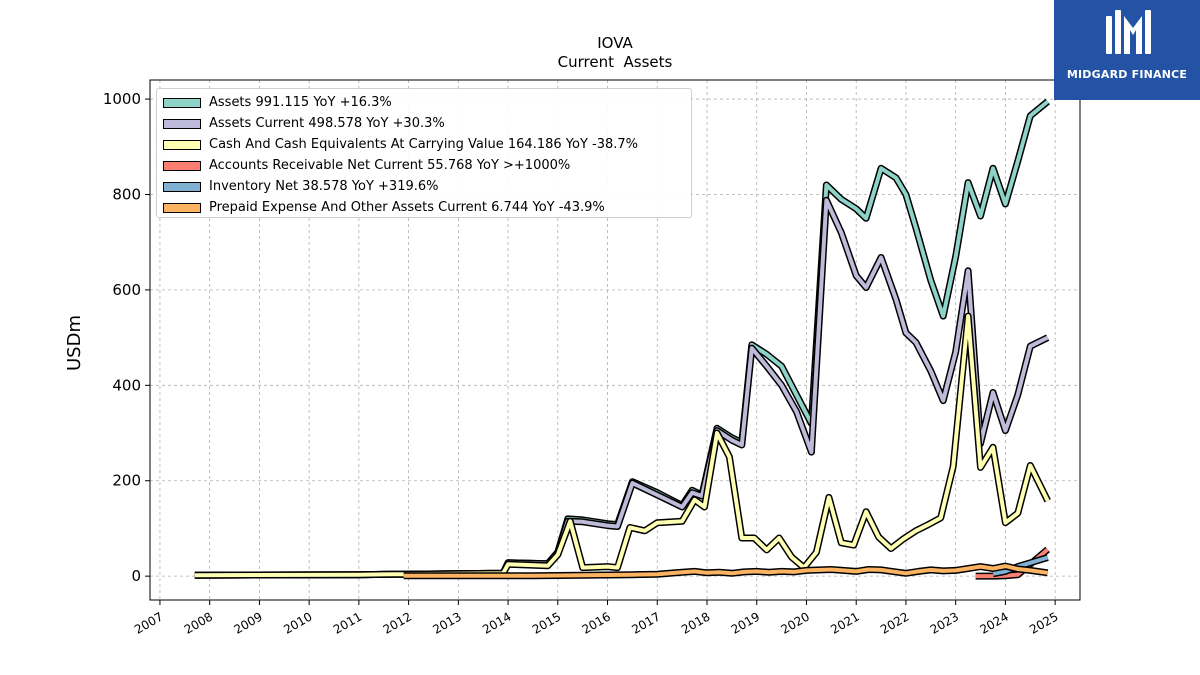 This screenshot has width=1200, height=675. Describe the element at coordinates (297, 622) in the screenshot. I see `x-tick-label: 2010` at that location.